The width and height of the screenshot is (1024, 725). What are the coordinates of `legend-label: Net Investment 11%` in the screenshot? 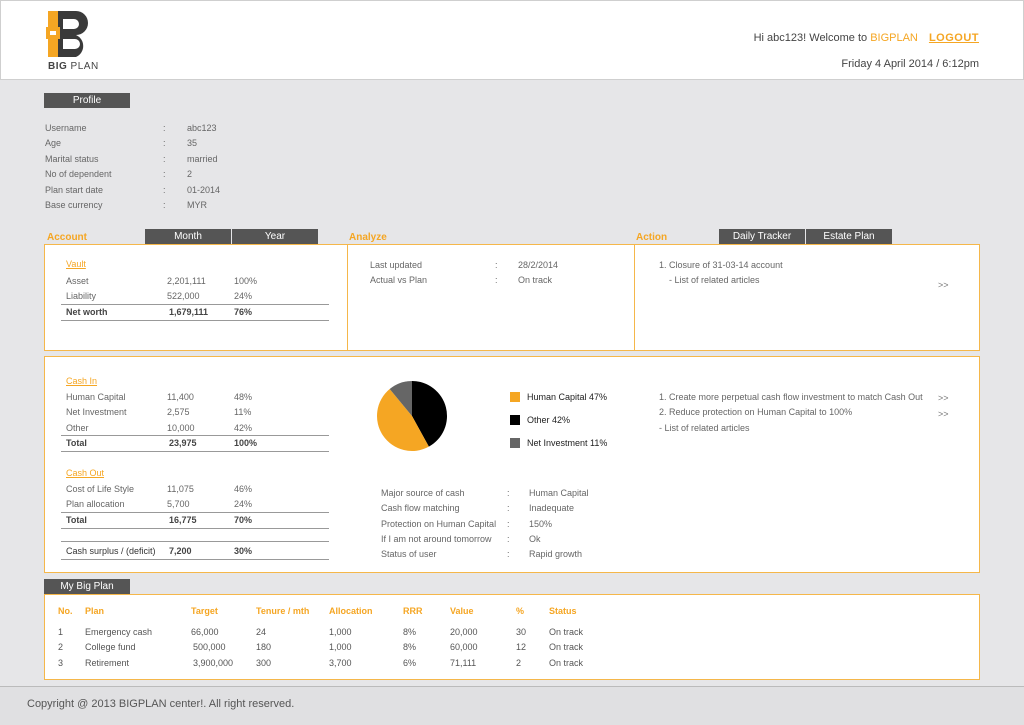 It's located at (567, 443).